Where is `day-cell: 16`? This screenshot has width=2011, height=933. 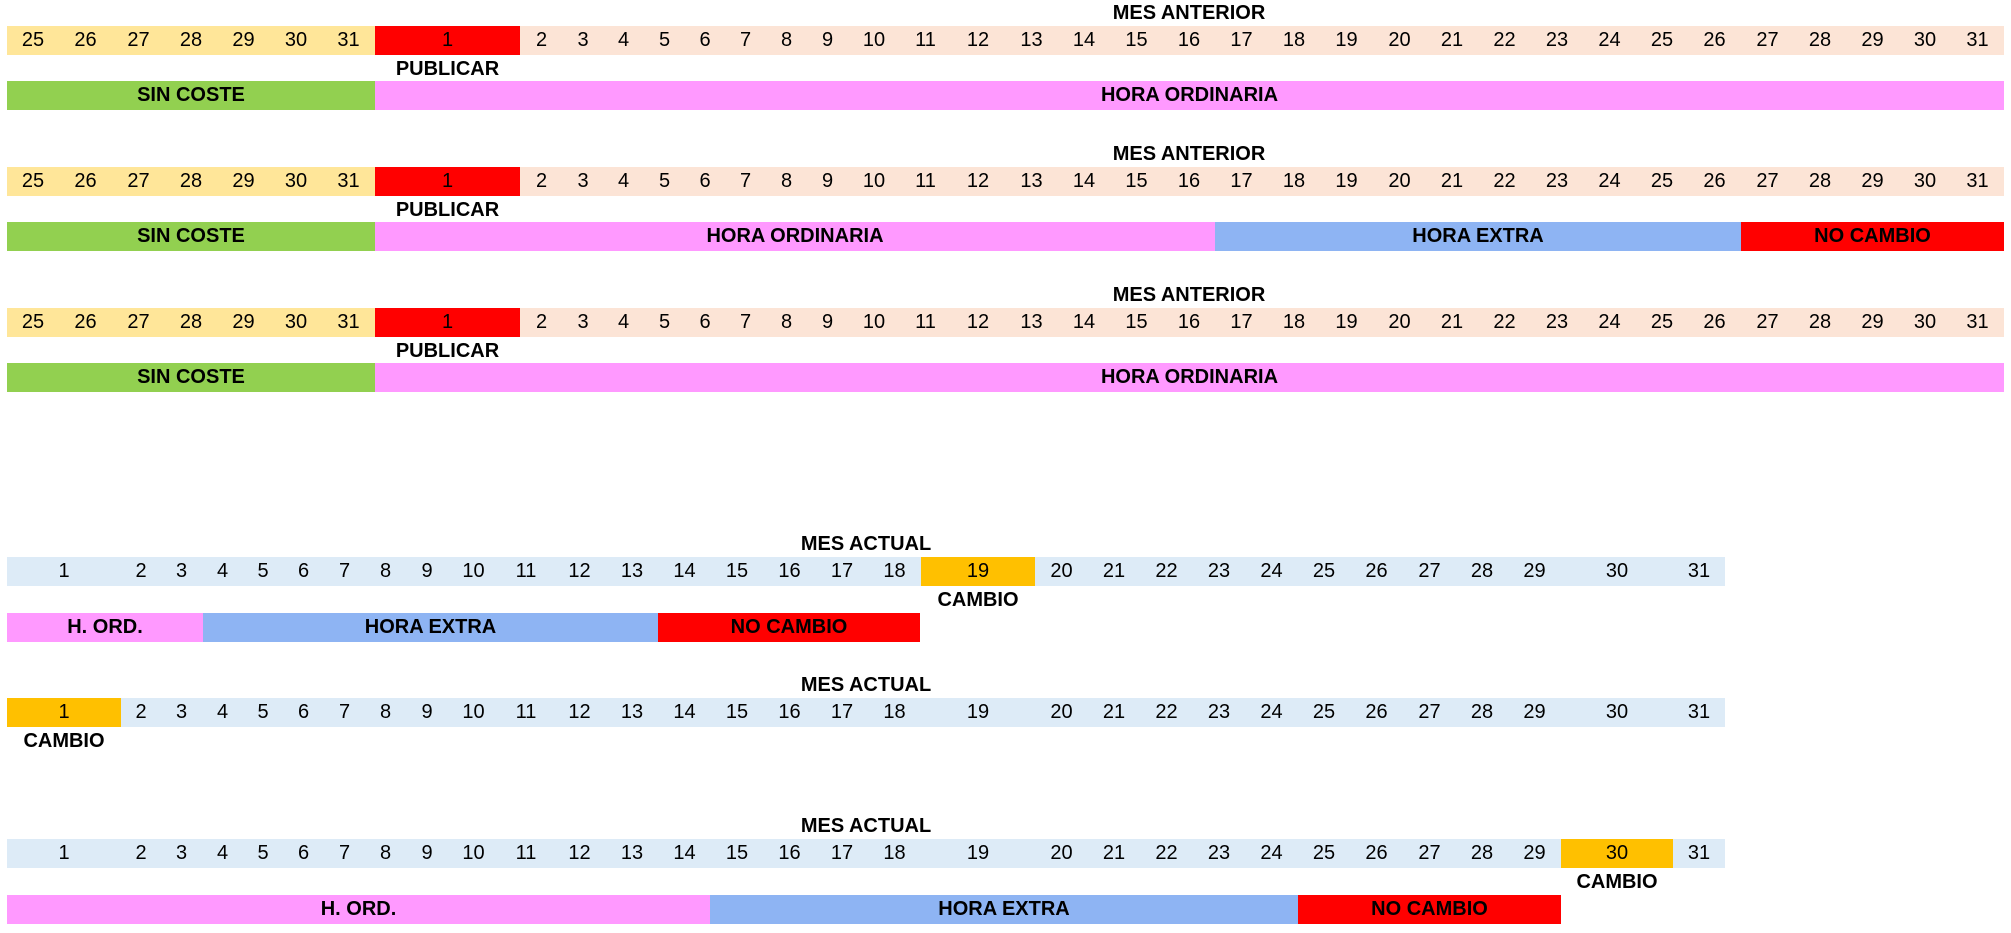
day-cell: 16 is located at coordinates (1189, 322).